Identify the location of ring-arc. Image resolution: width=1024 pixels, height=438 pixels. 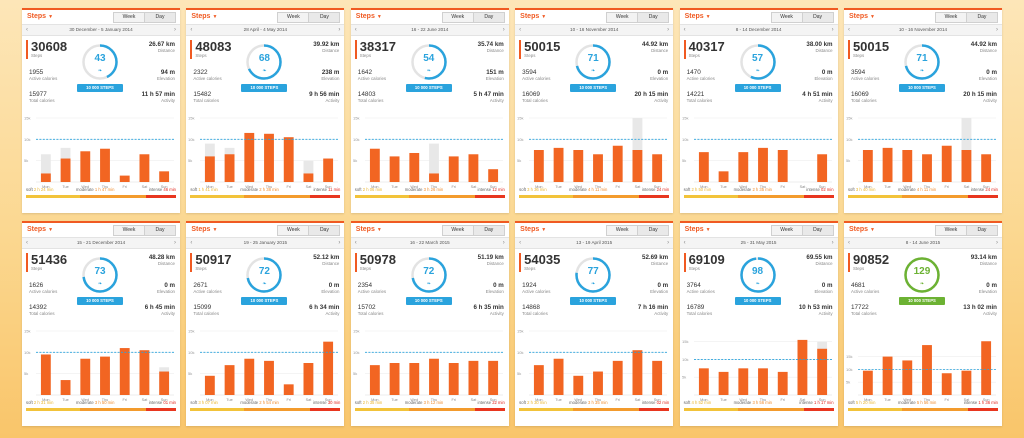
(264, 62).